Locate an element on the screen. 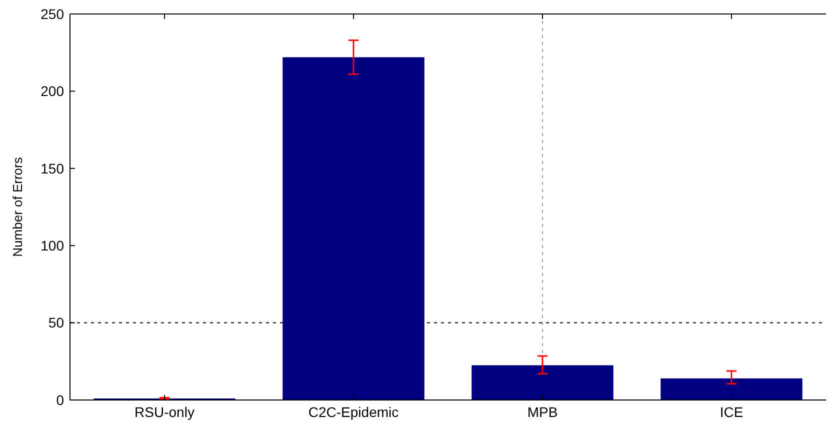  y-tick-label: 200 is located at coordinates (52, 91).